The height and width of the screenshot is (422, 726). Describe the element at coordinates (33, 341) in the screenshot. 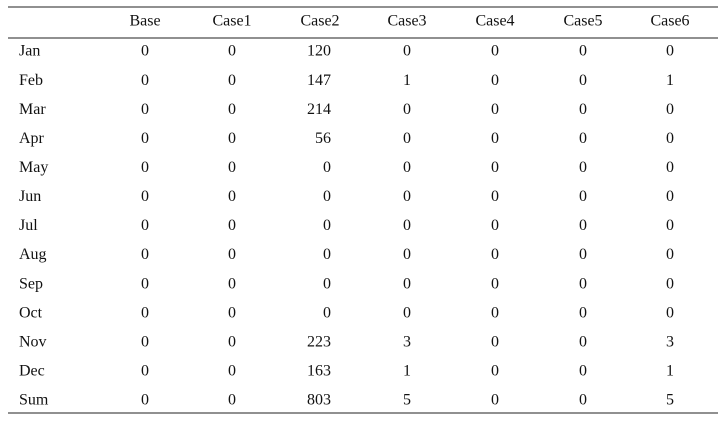

I see `row-label: Nov` at that location.